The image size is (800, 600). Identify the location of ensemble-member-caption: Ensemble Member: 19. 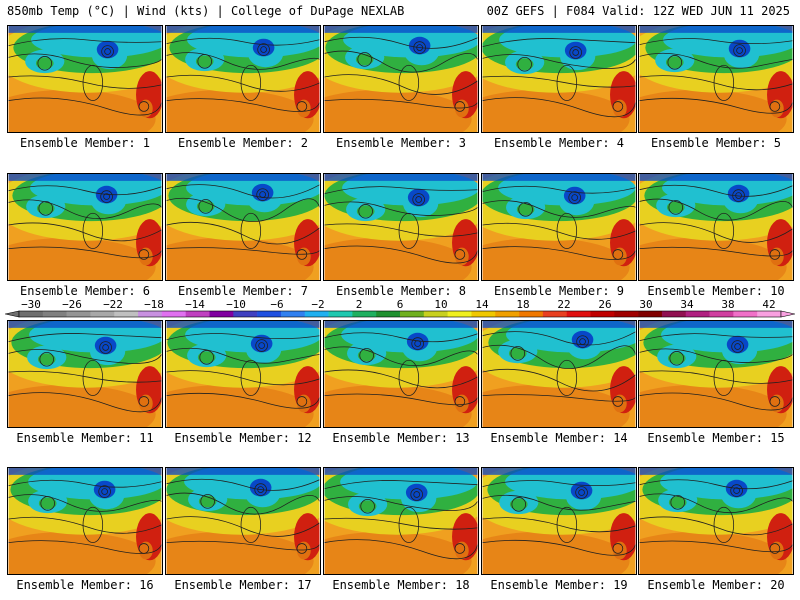
(559, 585).